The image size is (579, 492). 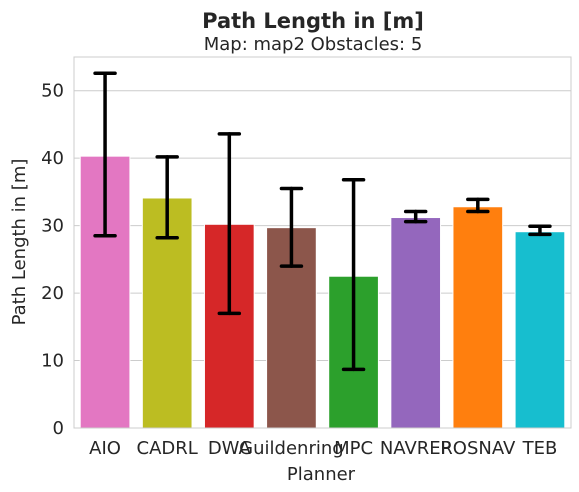 What do you see at coordinates (313, 44) in the screenshot?
I see `chart-subtitle: Map: map2 Obstacles: 5` at bounding box center [313, 44].